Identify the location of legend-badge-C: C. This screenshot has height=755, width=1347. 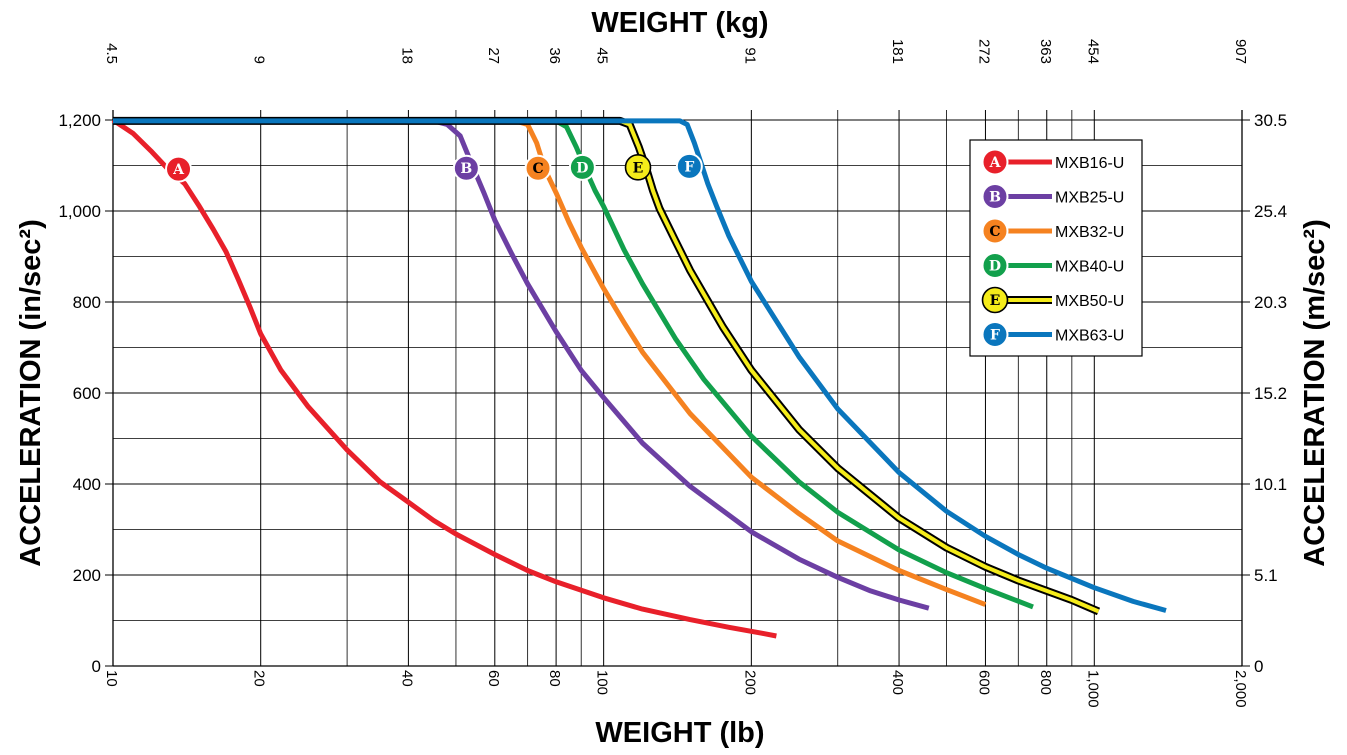
(995, 231).